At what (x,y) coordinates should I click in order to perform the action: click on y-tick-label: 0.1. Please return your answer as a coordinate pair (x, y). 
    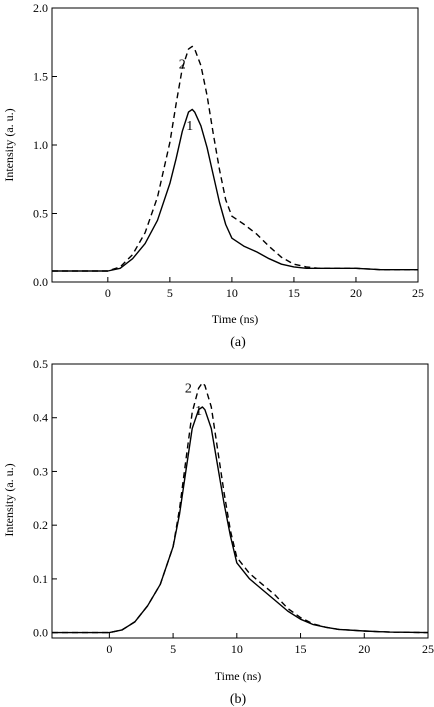
    Looking at the image, I should click on (40, 579).